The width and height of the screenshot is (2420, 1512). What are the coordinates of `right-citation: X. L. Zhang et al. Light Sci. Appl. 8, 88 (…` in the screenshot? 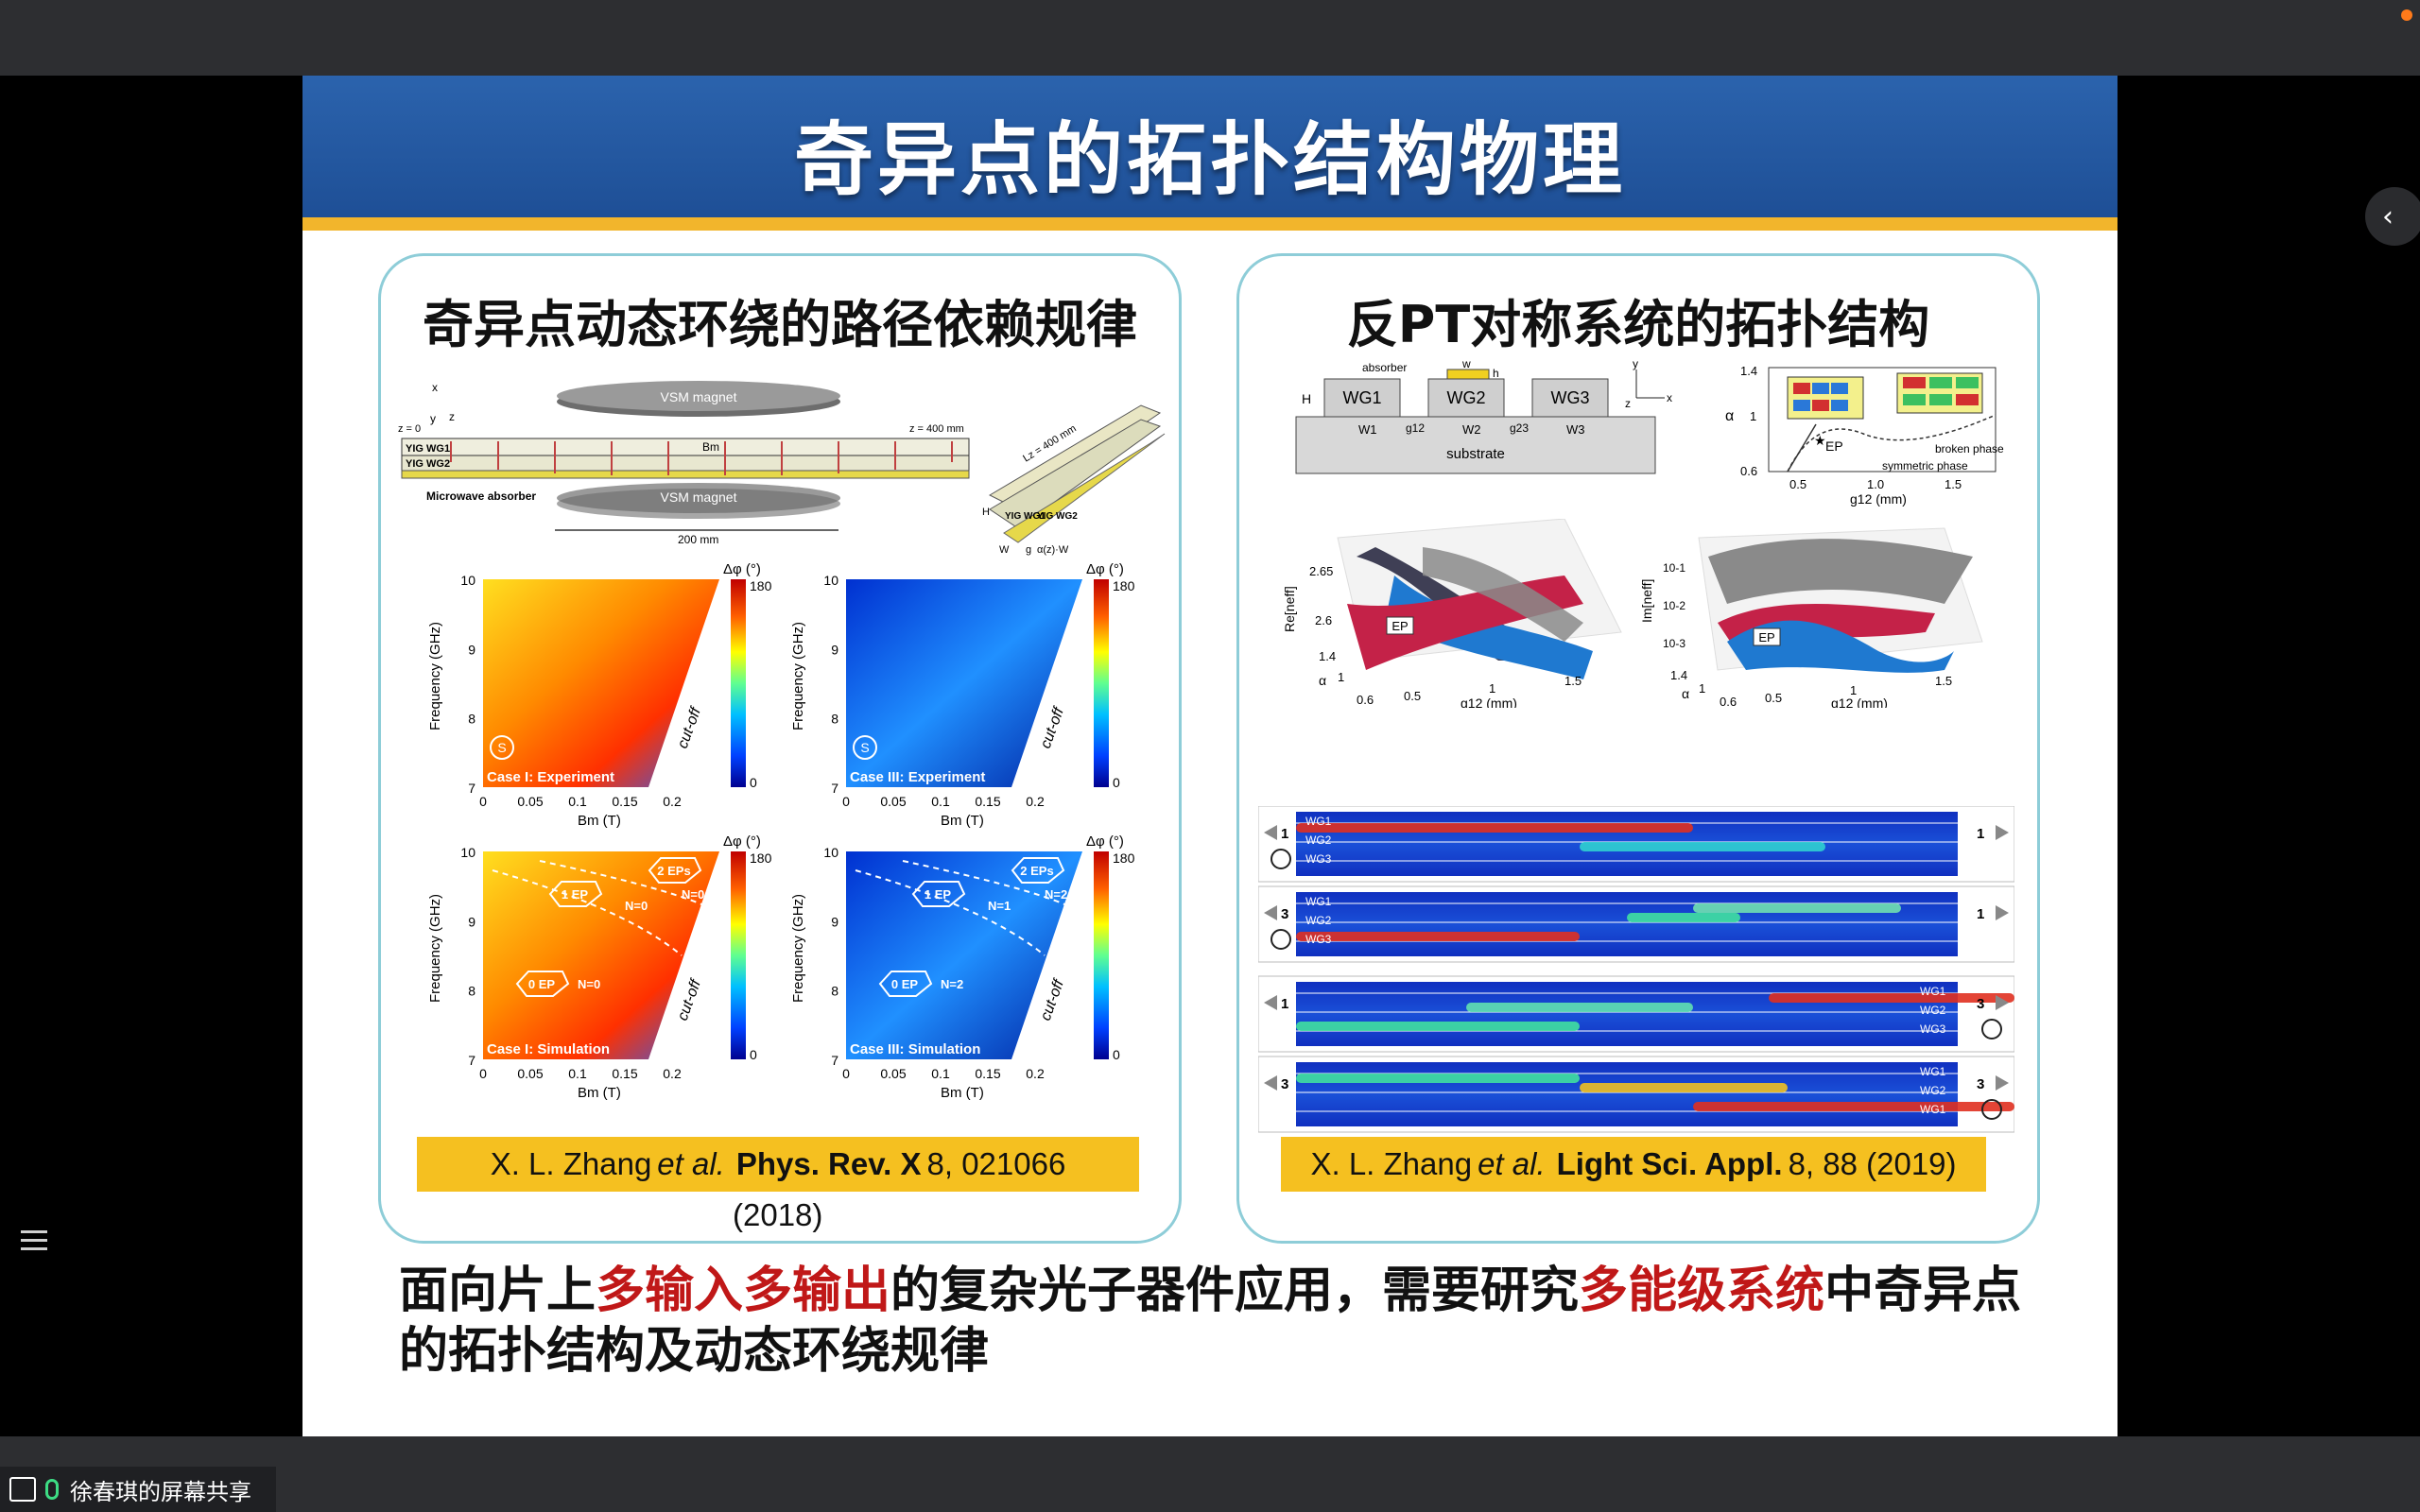 It's located at (1633, 1164).